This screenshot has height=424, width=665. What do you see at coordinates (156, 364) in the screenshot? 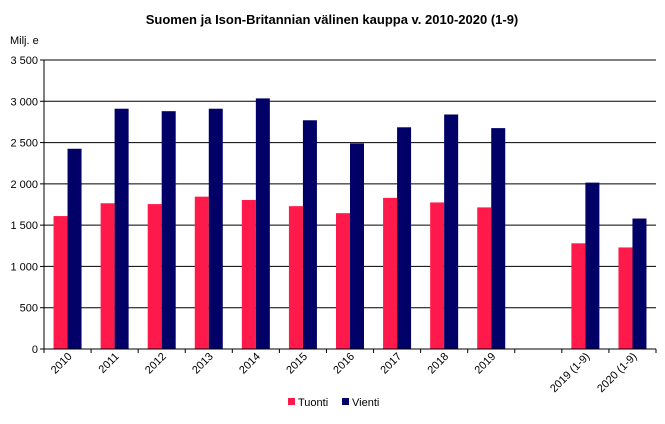
I see `x-tick-label: 2012` at bounding box center [156, 364].